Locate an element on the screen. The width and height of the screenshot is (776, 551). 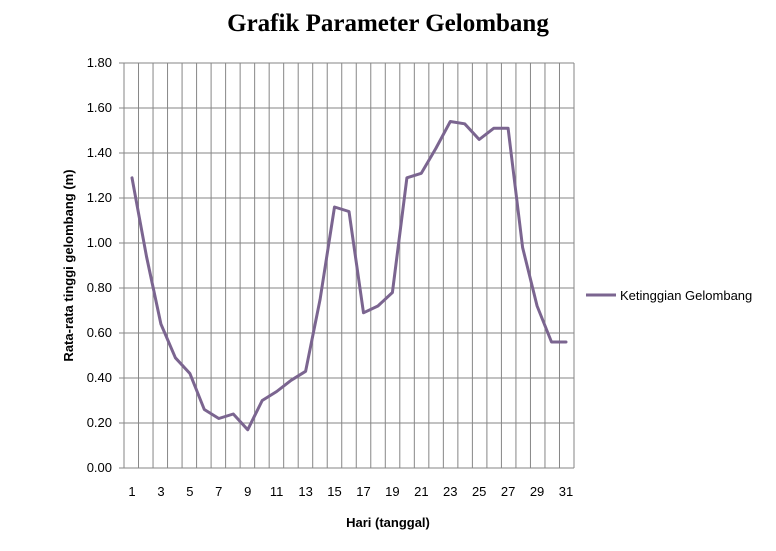
x-tick-label: 7 is located at coordinates (218, 491).